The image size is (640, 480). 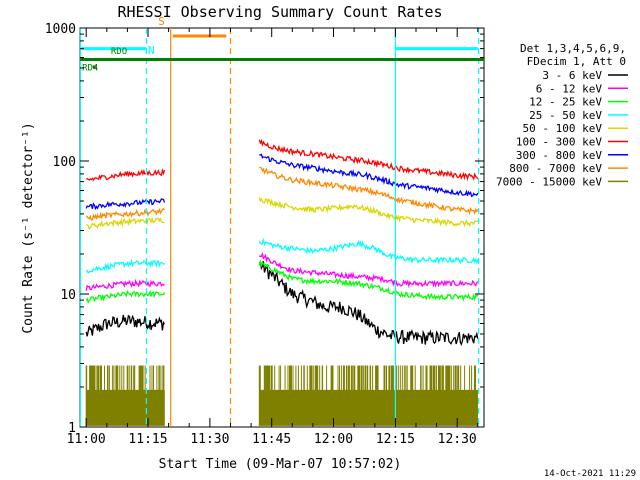 I want to click on legend-entry-label: 12 - 25 keV, so click(x=565, y=102).